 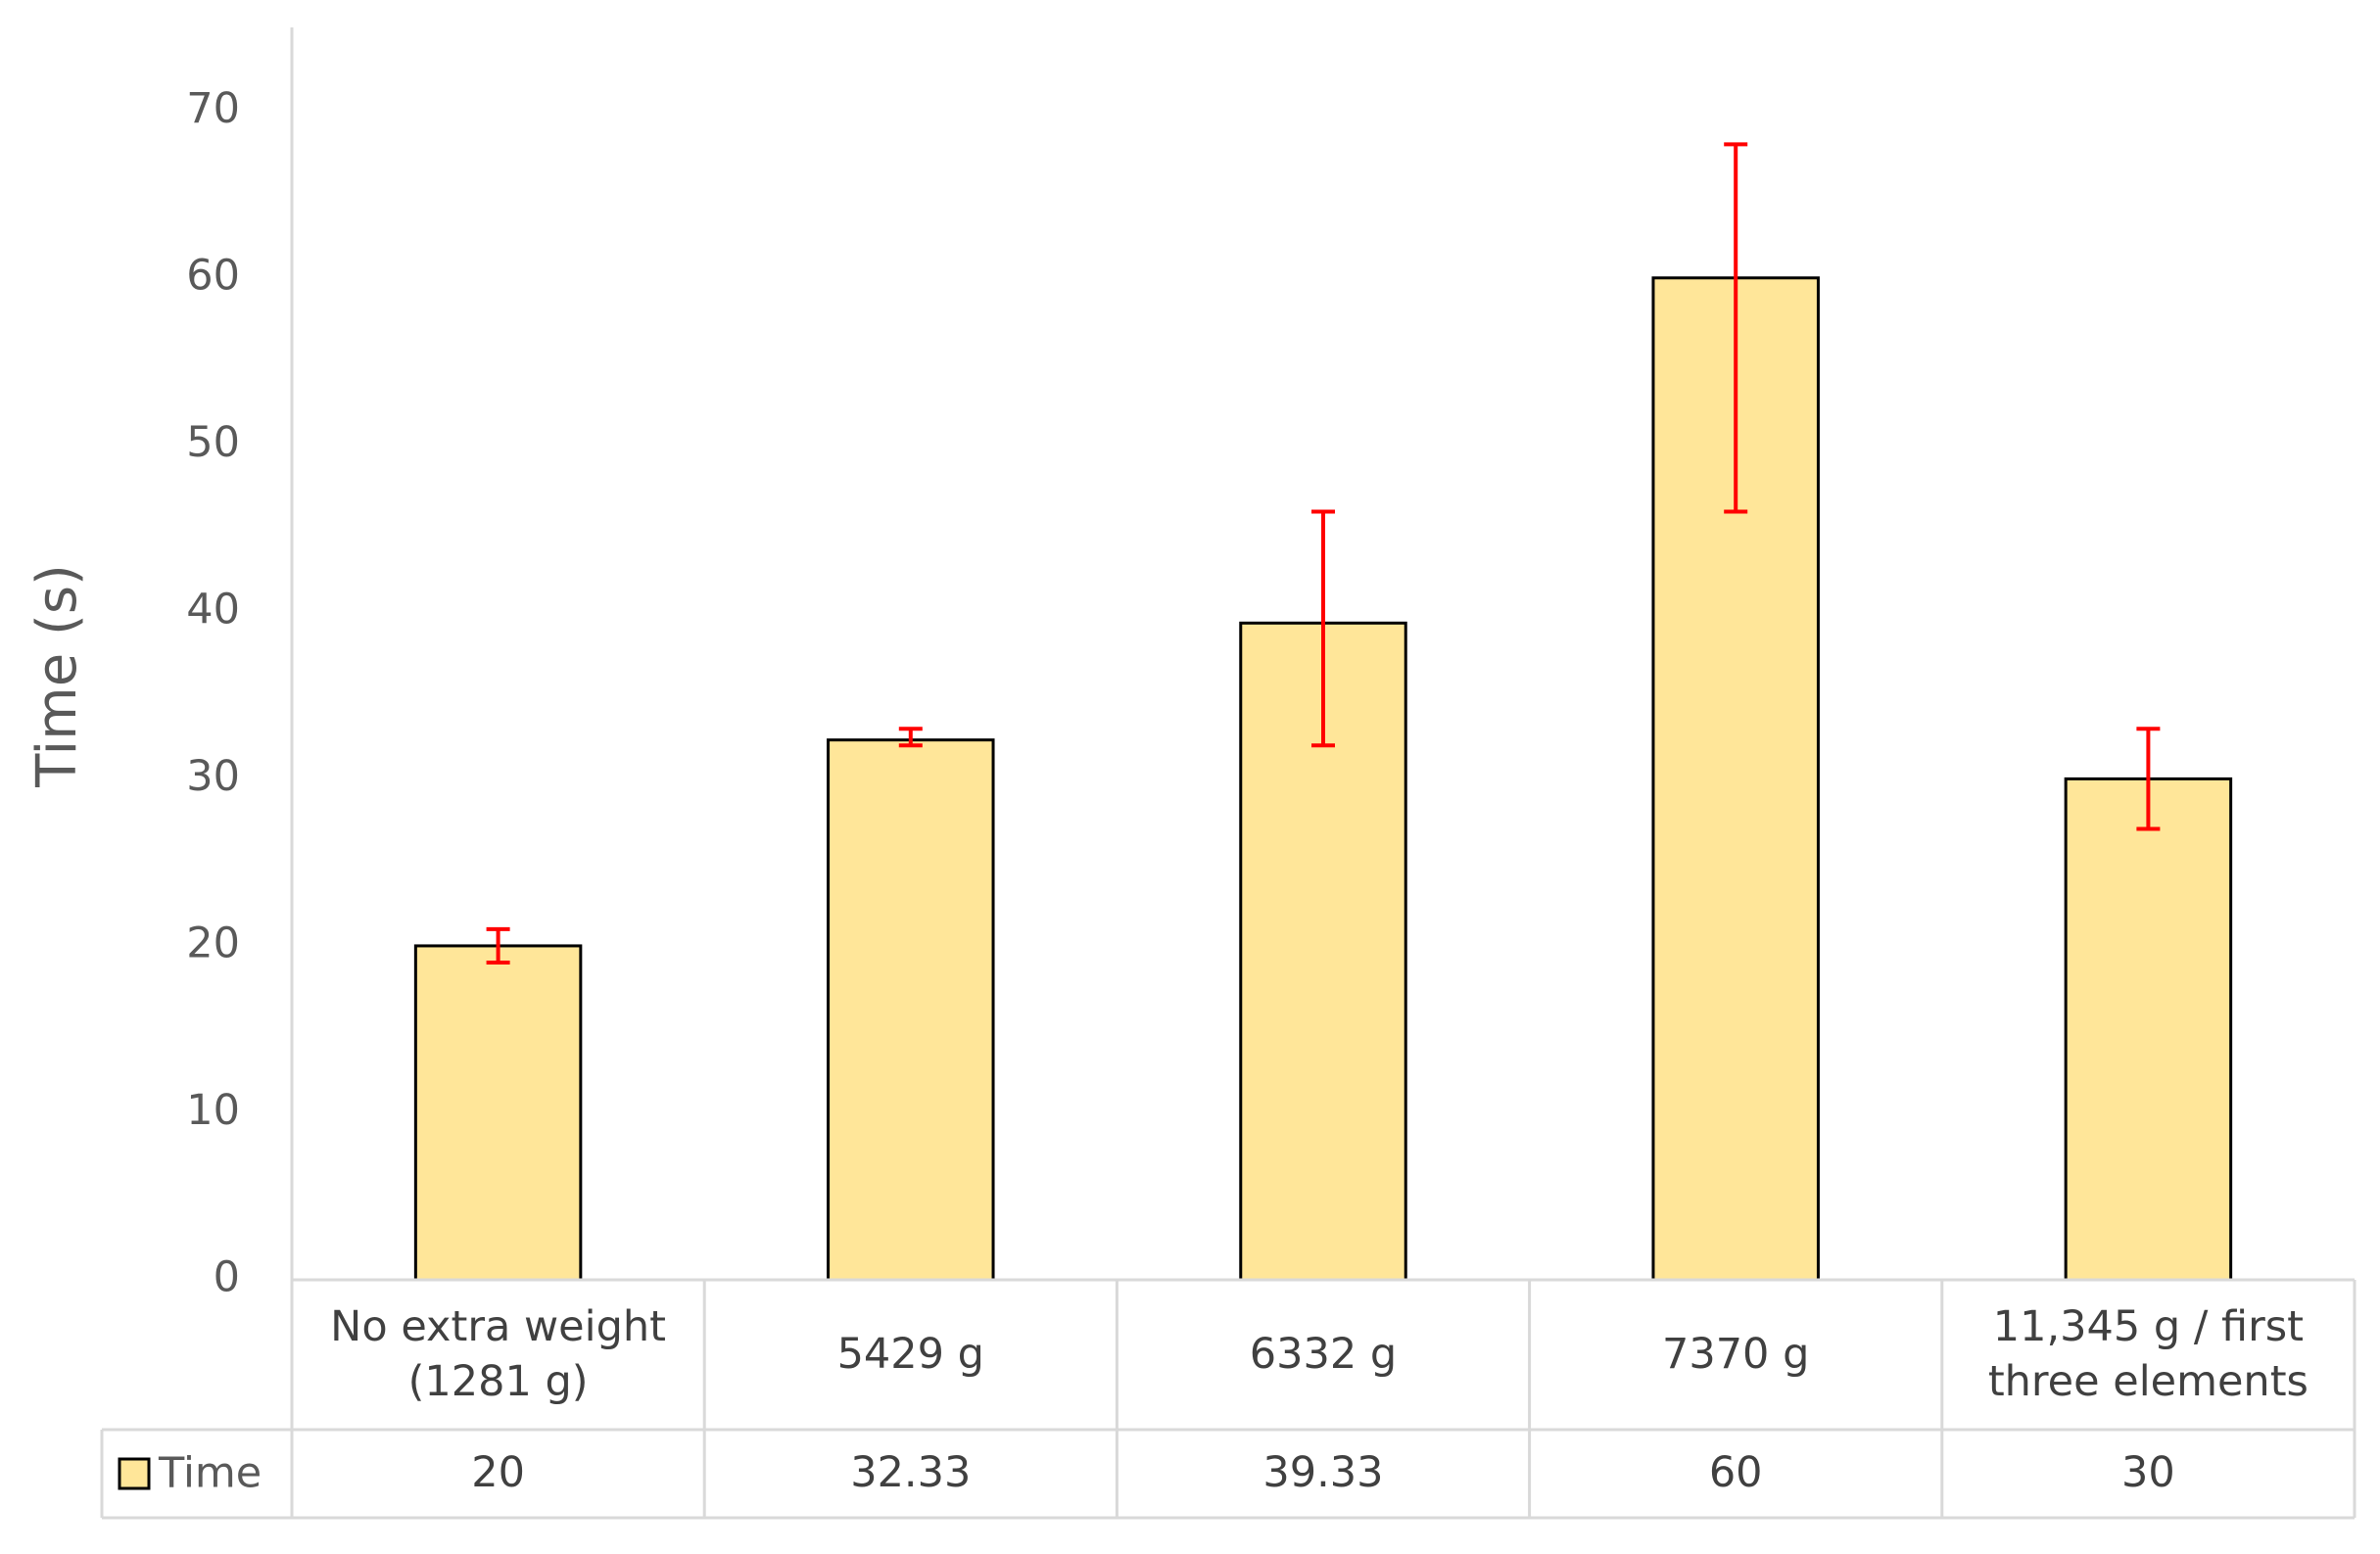 What do you see at coordinates (213, 109) in the screenshot?
I see `y-tick-label: 70` at bounding box center [213, 109].